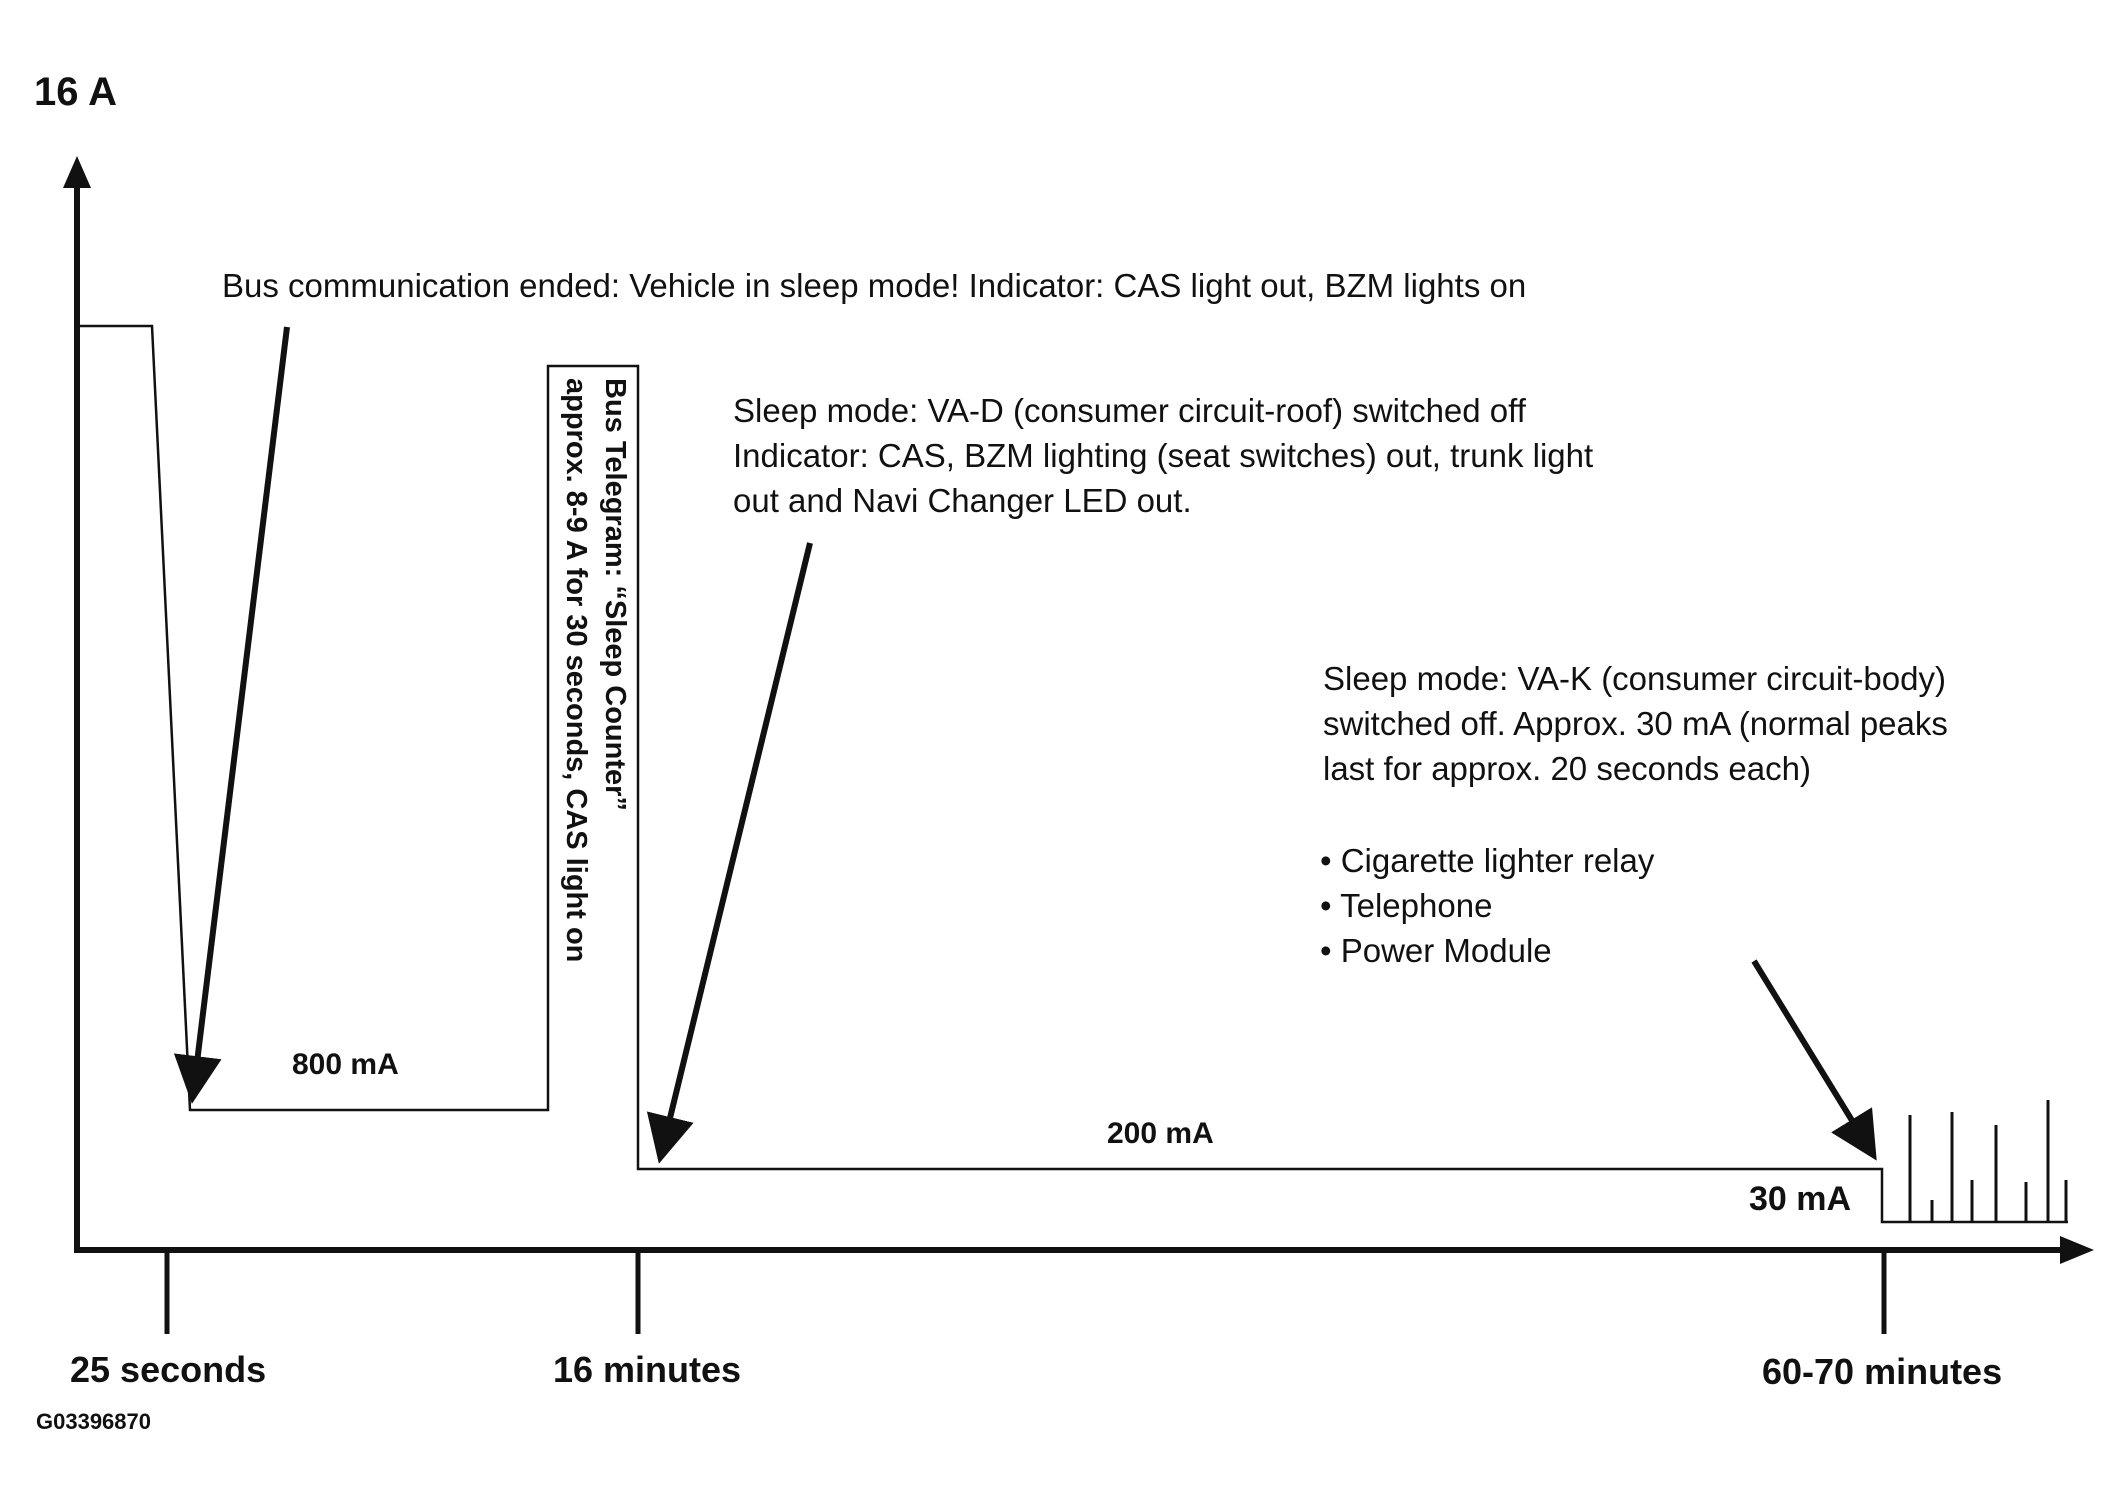 This screenshot has width=2123, height=1499. I want to click on pointer-arrow-sleep-mode, so click(231, 715).